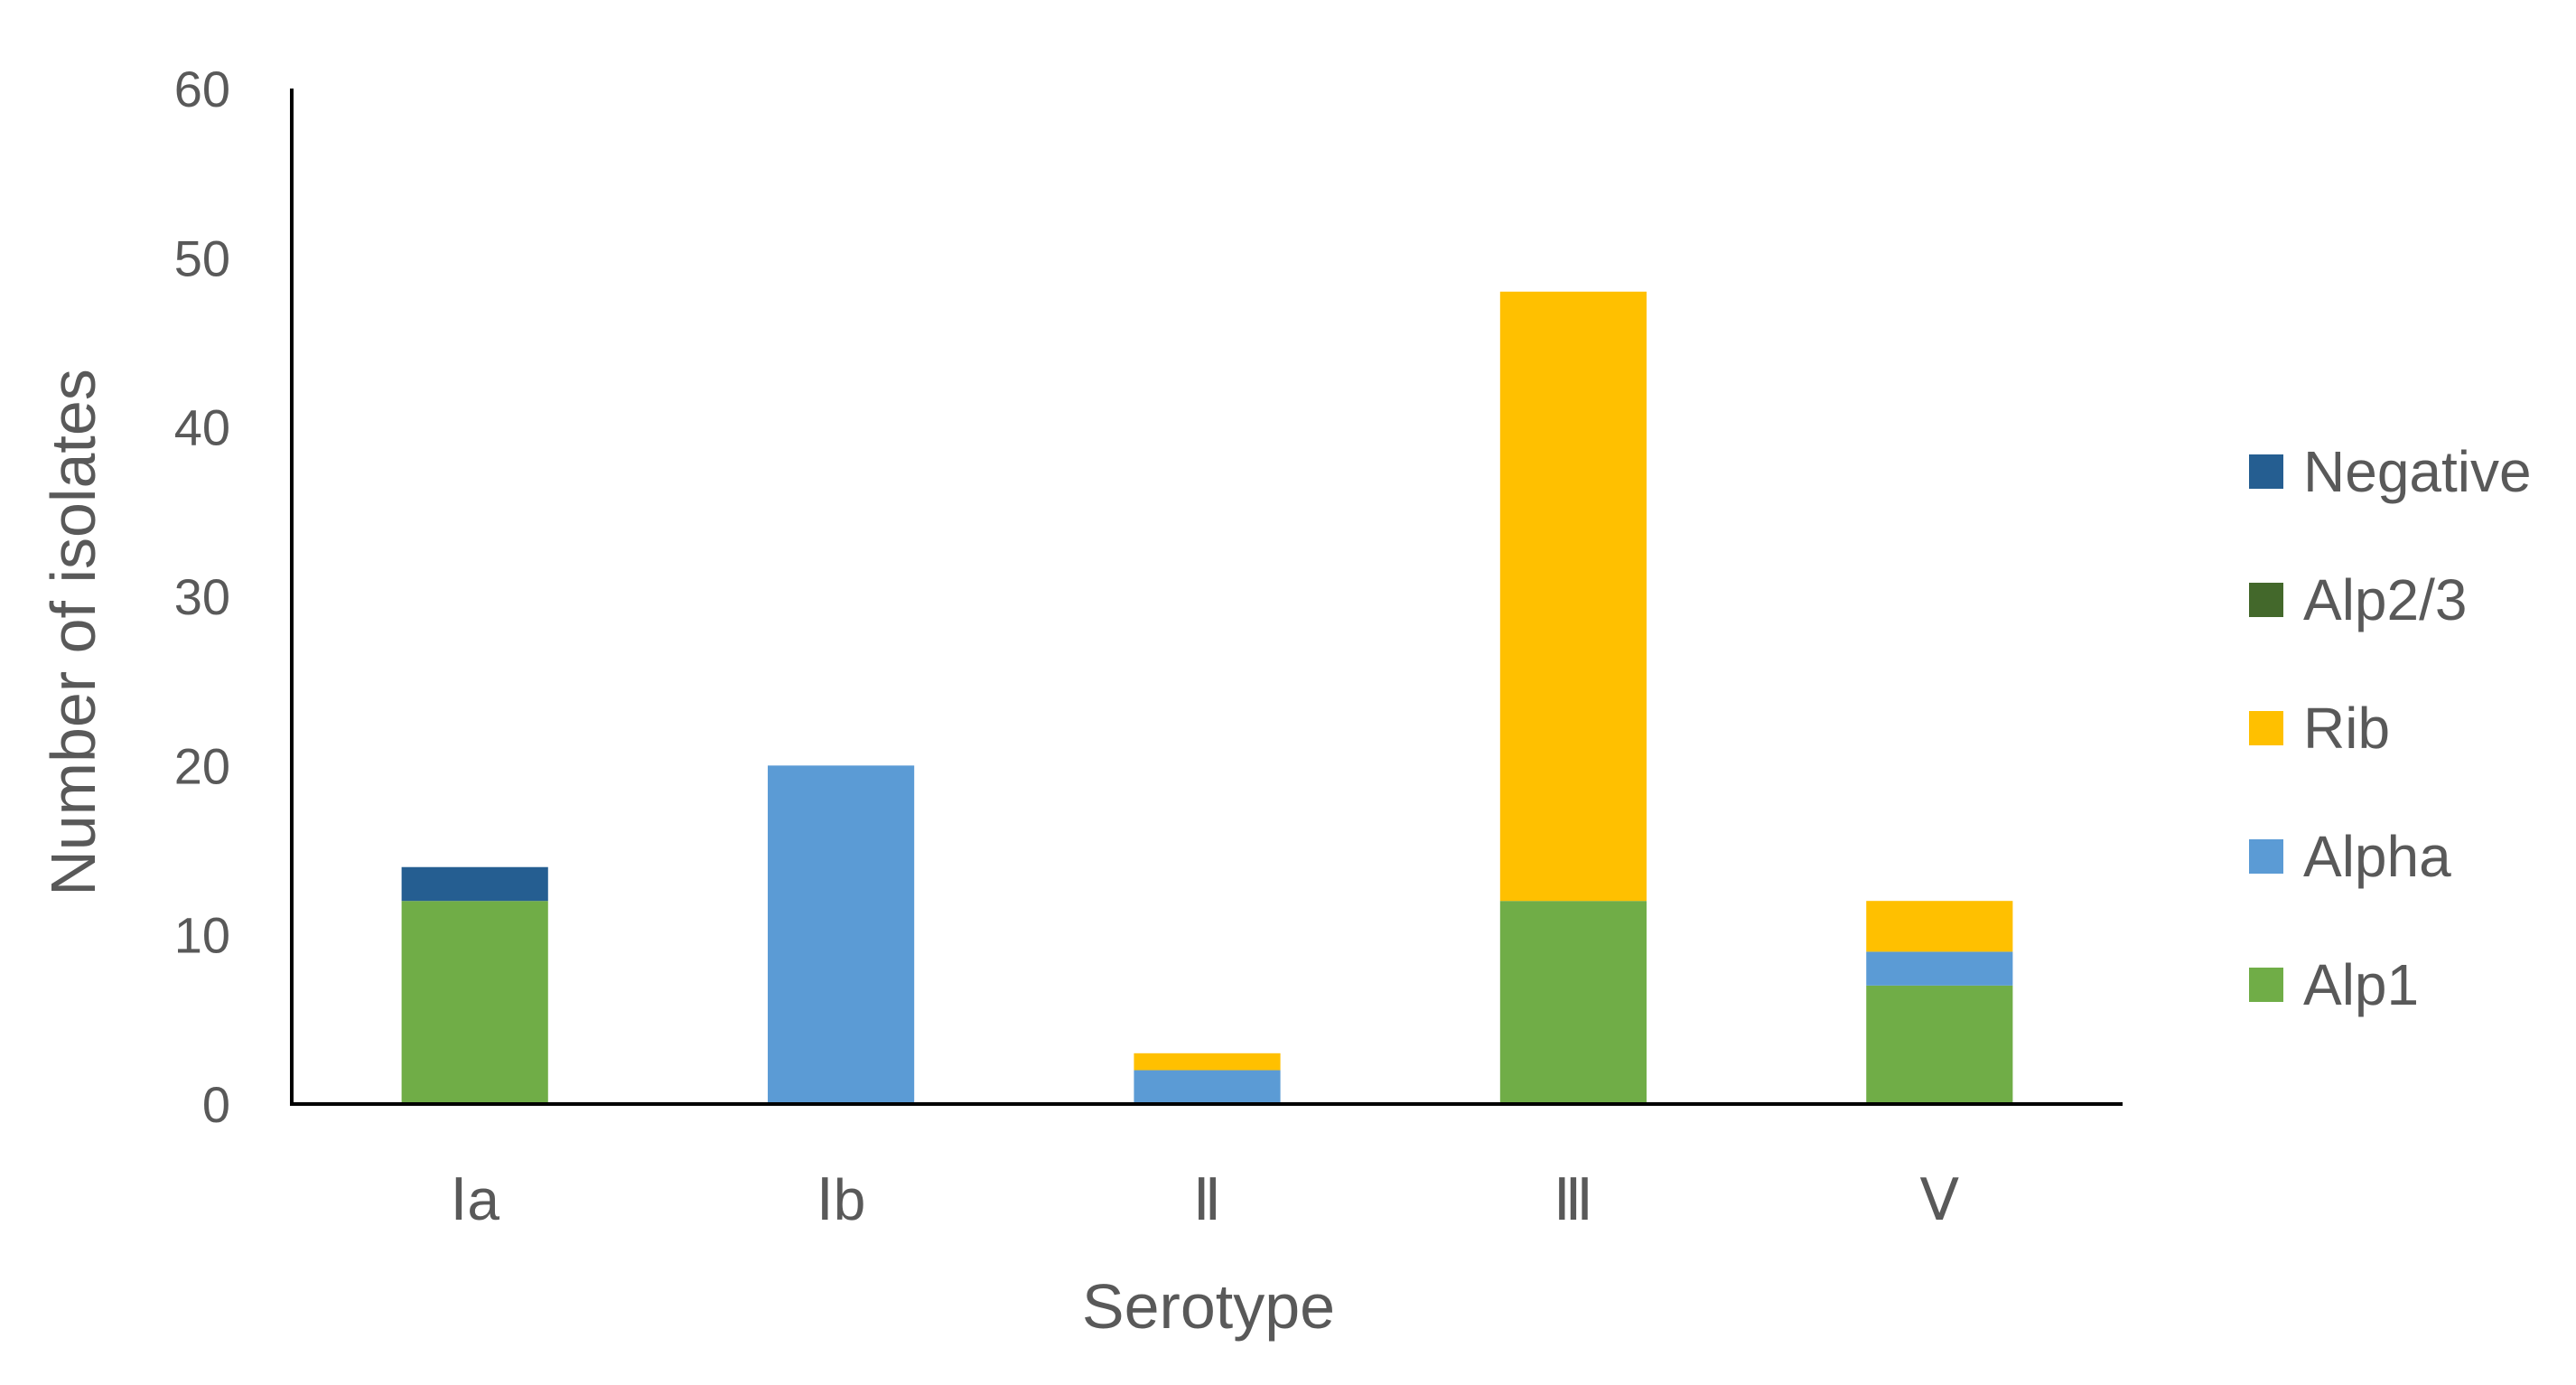 The image size is (2576, 1385). What do you see at coordinates (73, 632) in the screenshot?
I see `y-axis-title: Number of isolates` at bounding box center [73, 632].